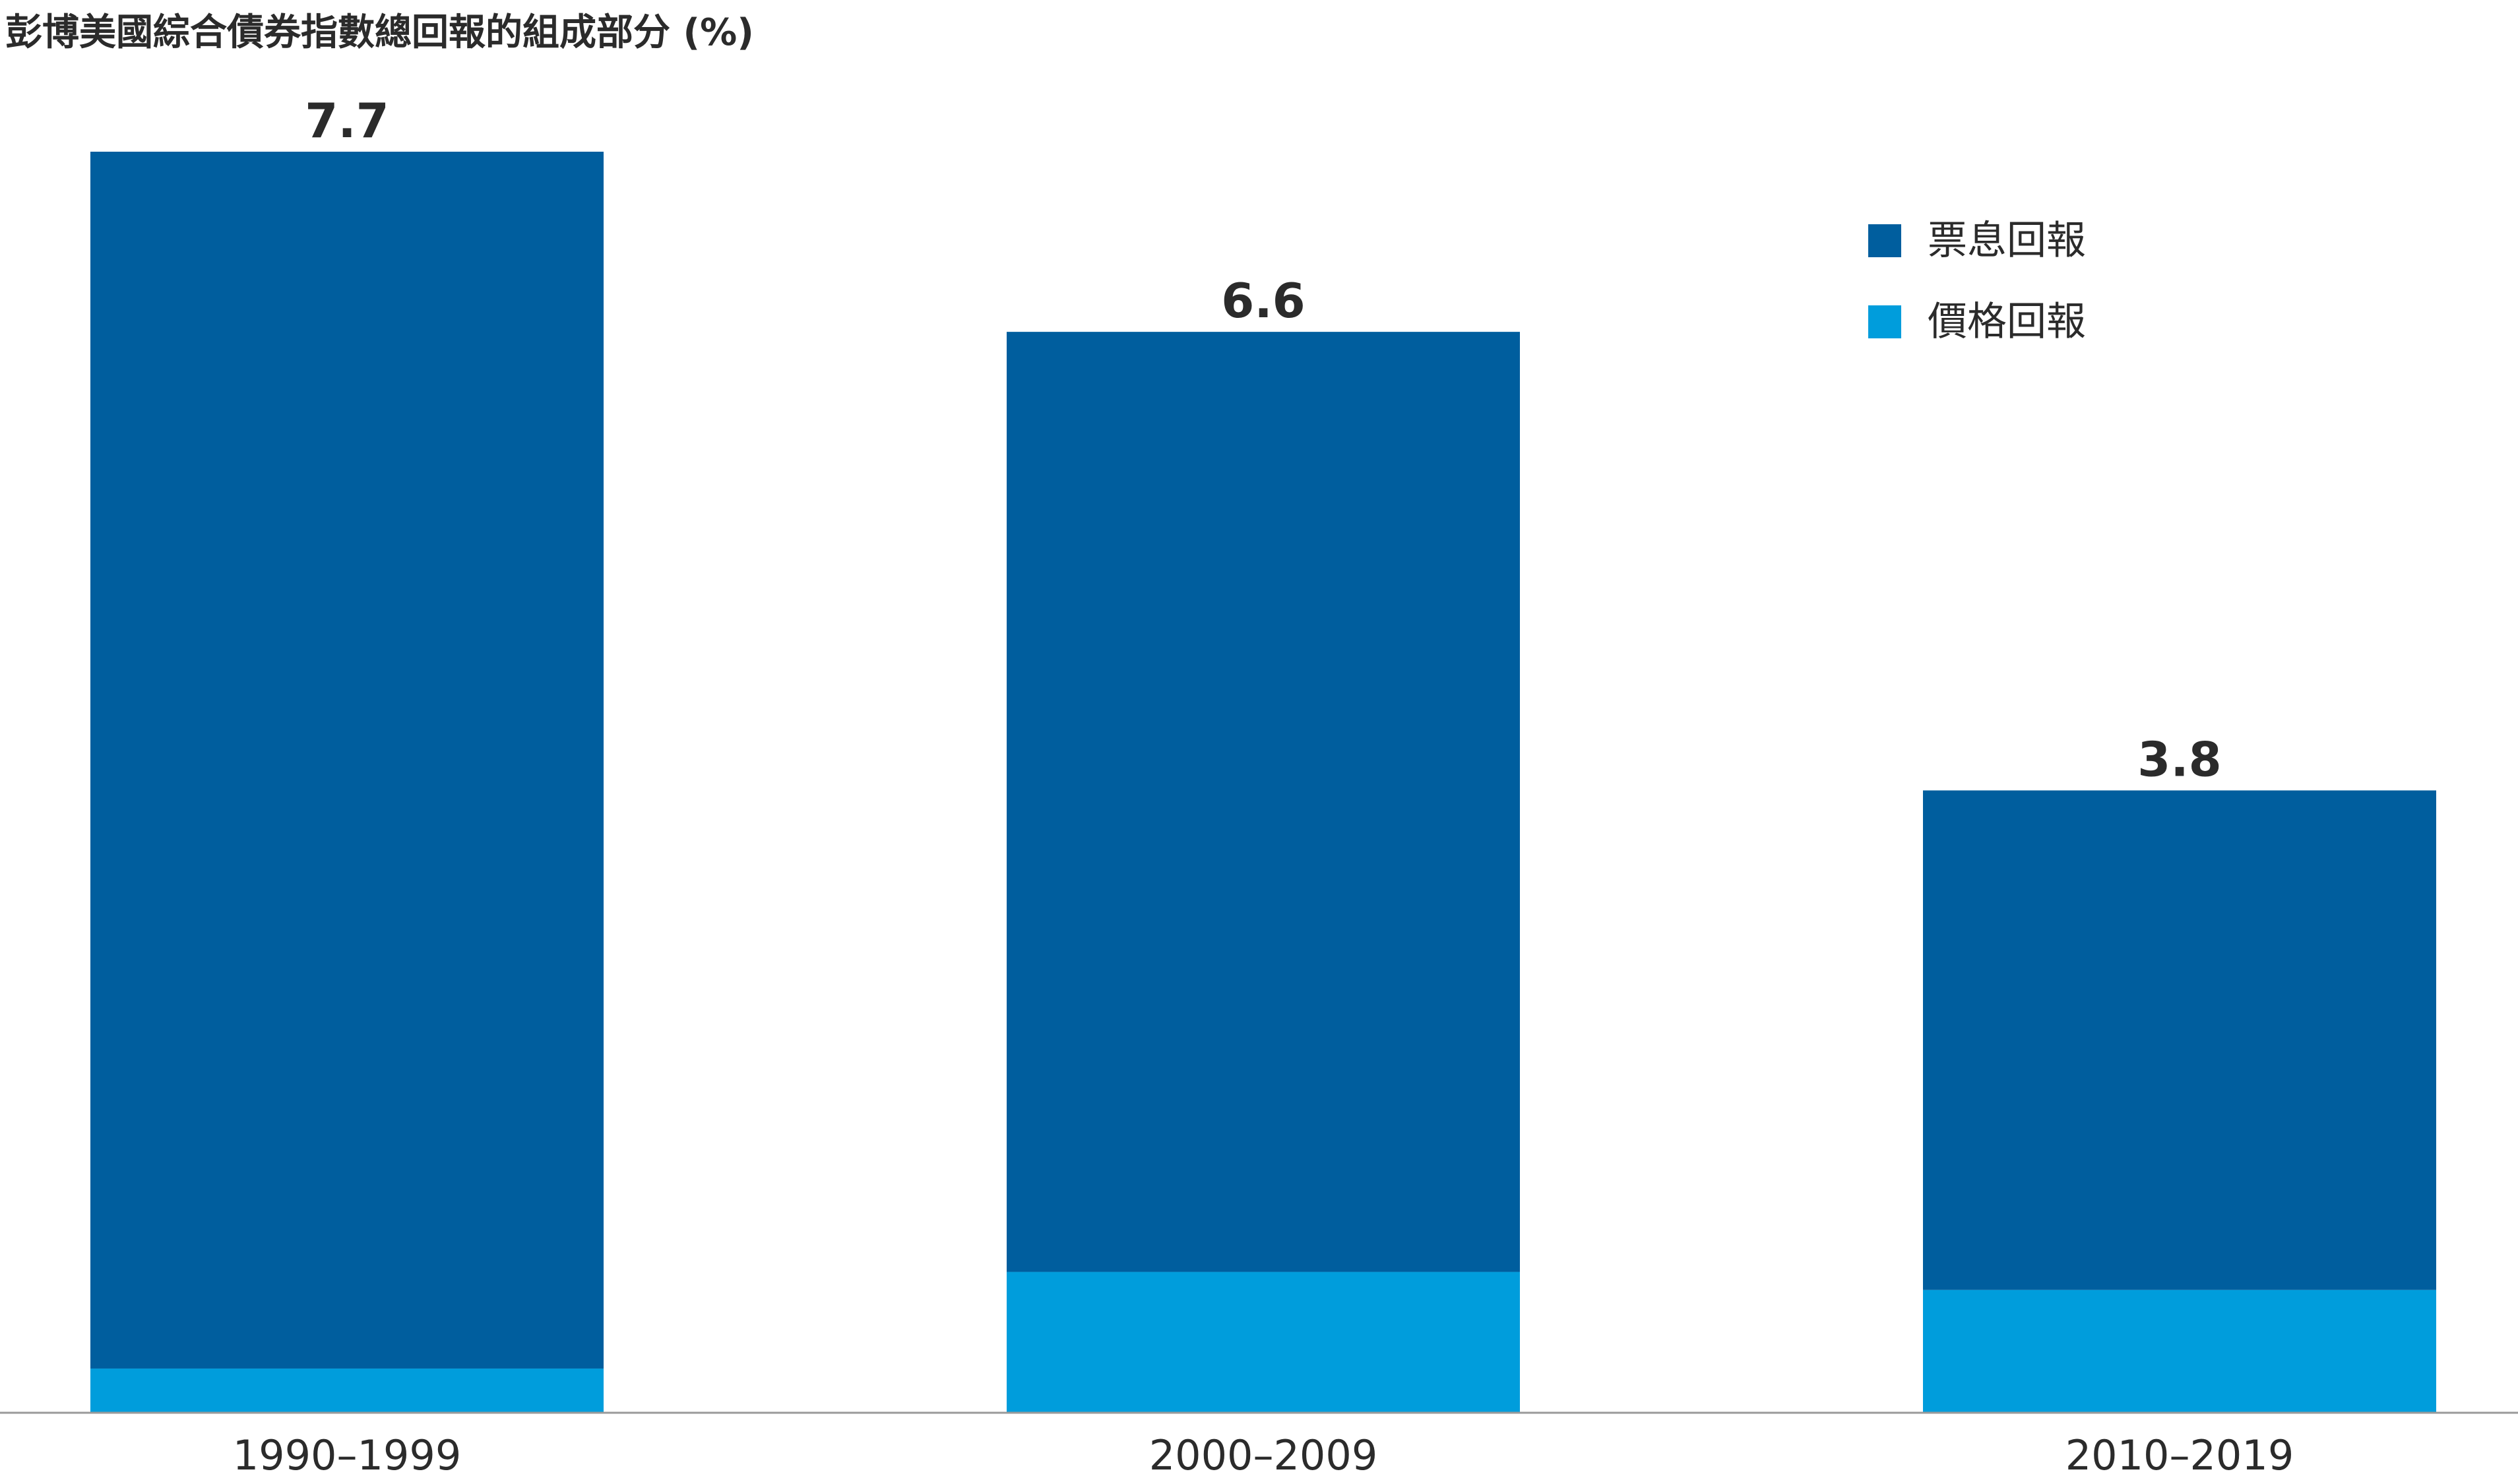 This screenshot has width=2518, height=1484. What do you see at coordinates (347, 1455) in the screenshot?
I see `x-tick-label: 1990–1999` at bounding box center [347, 1455].